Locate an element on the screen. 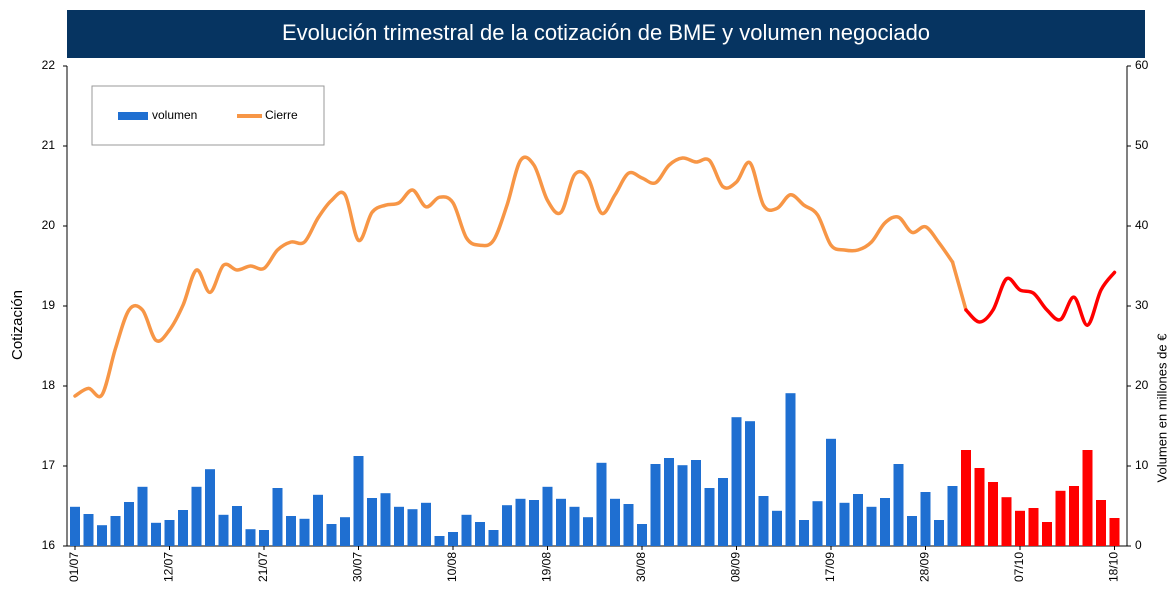 The height and width of the screenshot is (596, 1173). x-tick-label: 08/09 is located at coordinates (736, 567).